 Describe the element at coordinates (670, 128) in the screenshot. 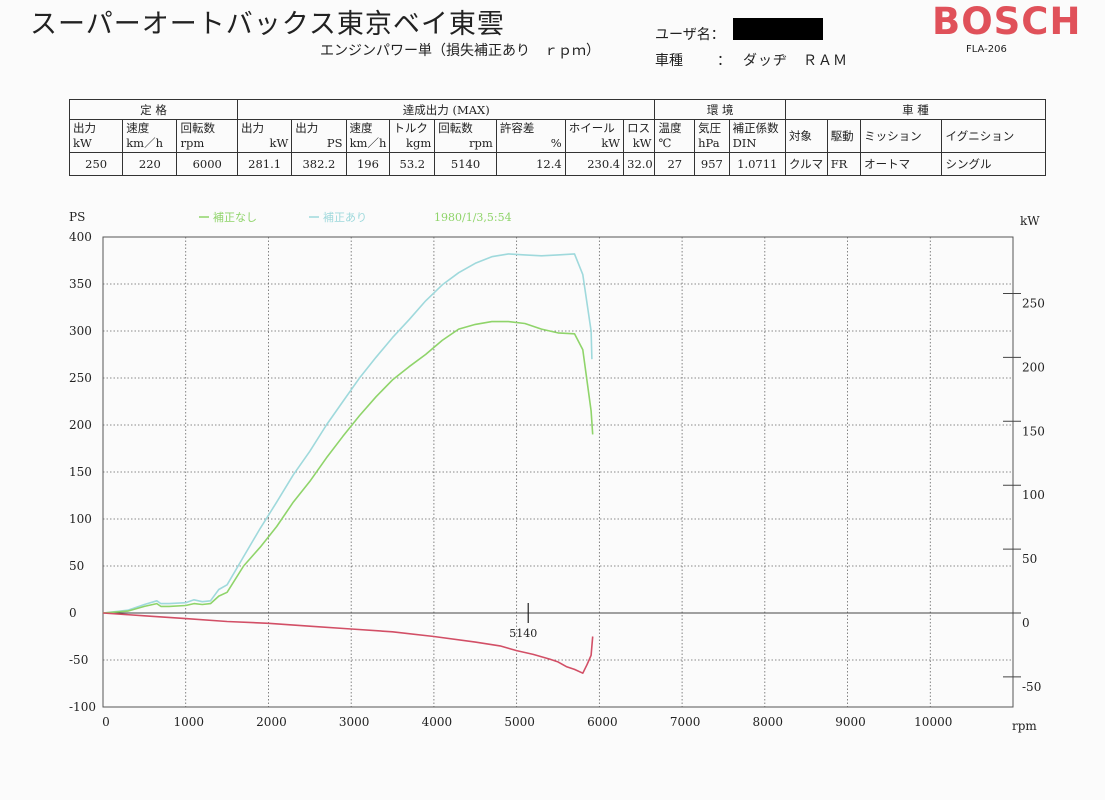

I see `header-label: 温度` at that location.